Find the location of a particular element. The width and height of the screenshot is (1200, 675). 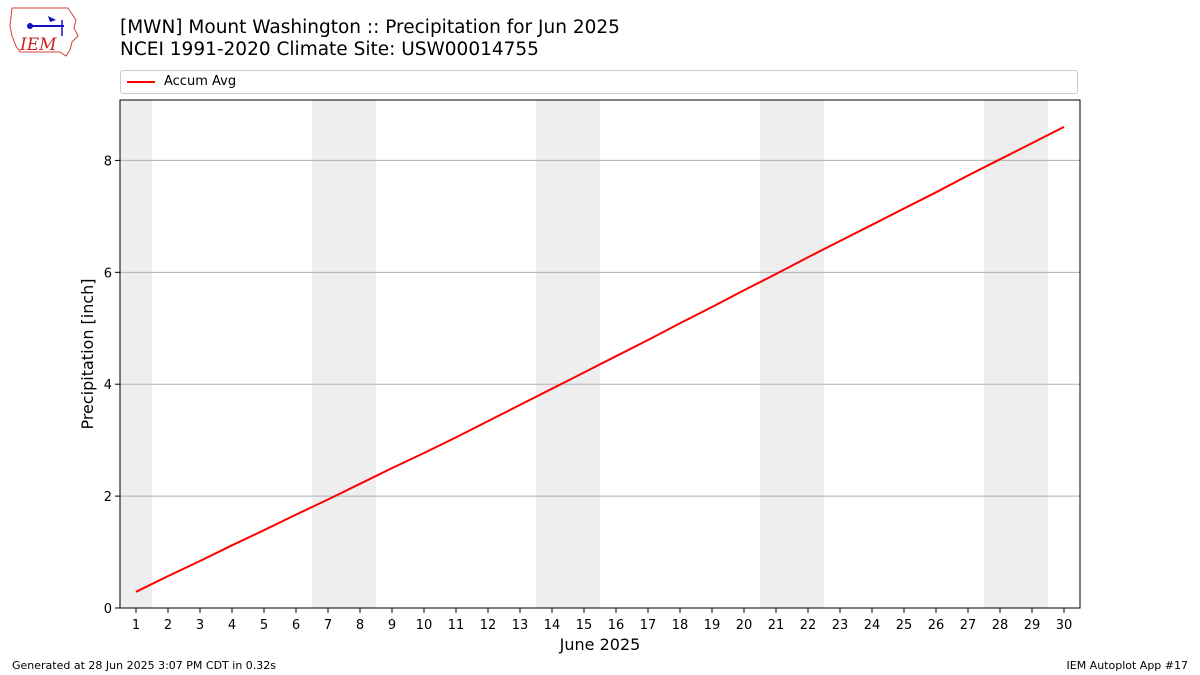

x-tick-label: 17 is located at coordinates (648, 625).